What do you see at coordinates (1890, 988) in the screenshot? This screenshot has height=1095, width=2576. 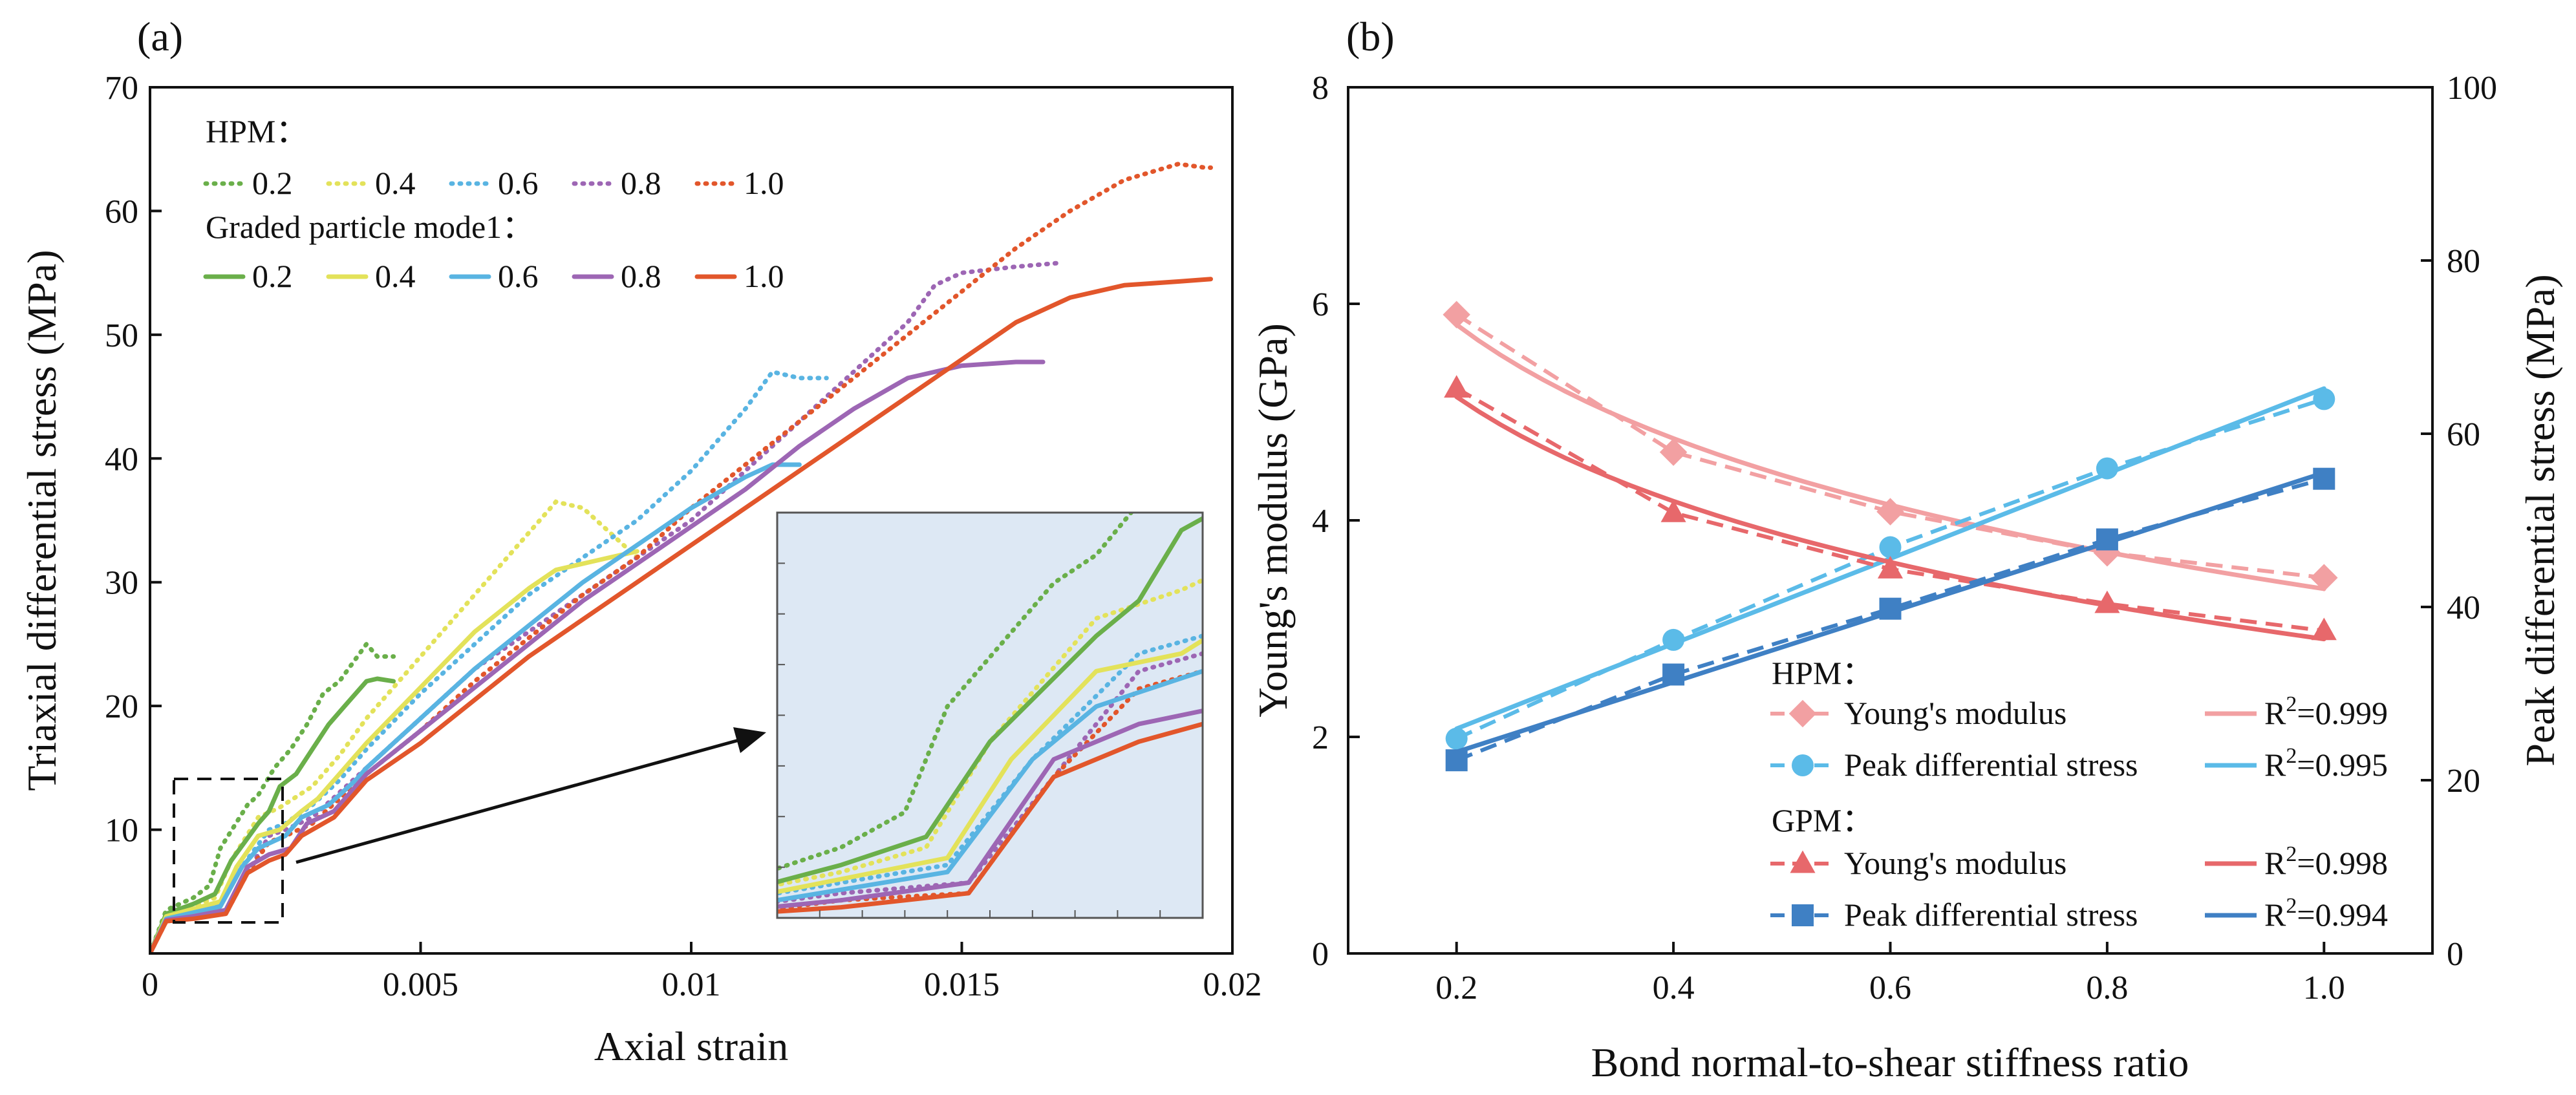 I see `b-x-tick-label: 0.6` at bounding box center [1890, 988].